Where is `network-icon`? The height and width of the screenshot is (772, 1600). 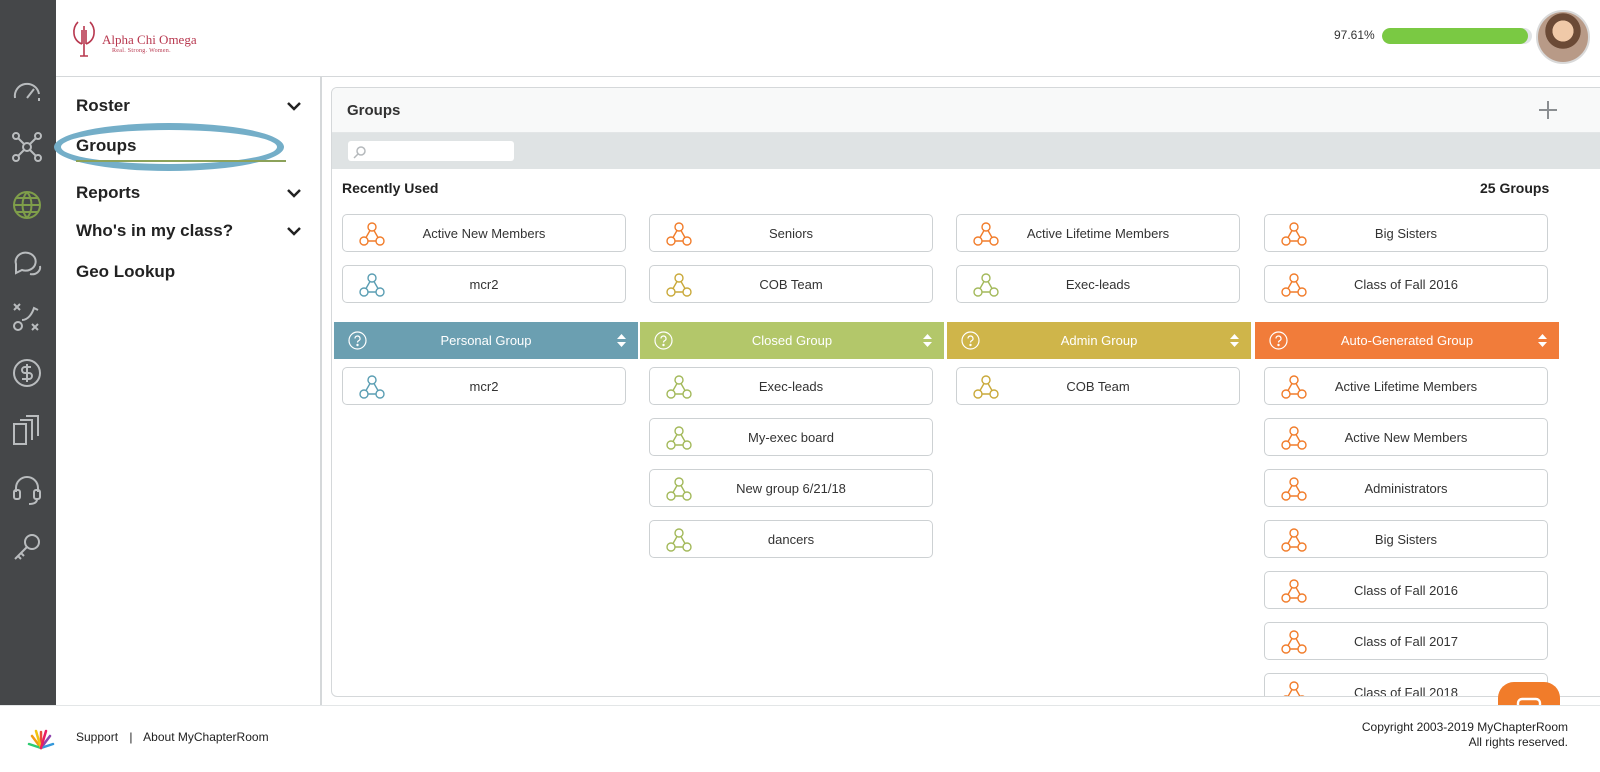 network-icon is located at coordinates (27, 147).